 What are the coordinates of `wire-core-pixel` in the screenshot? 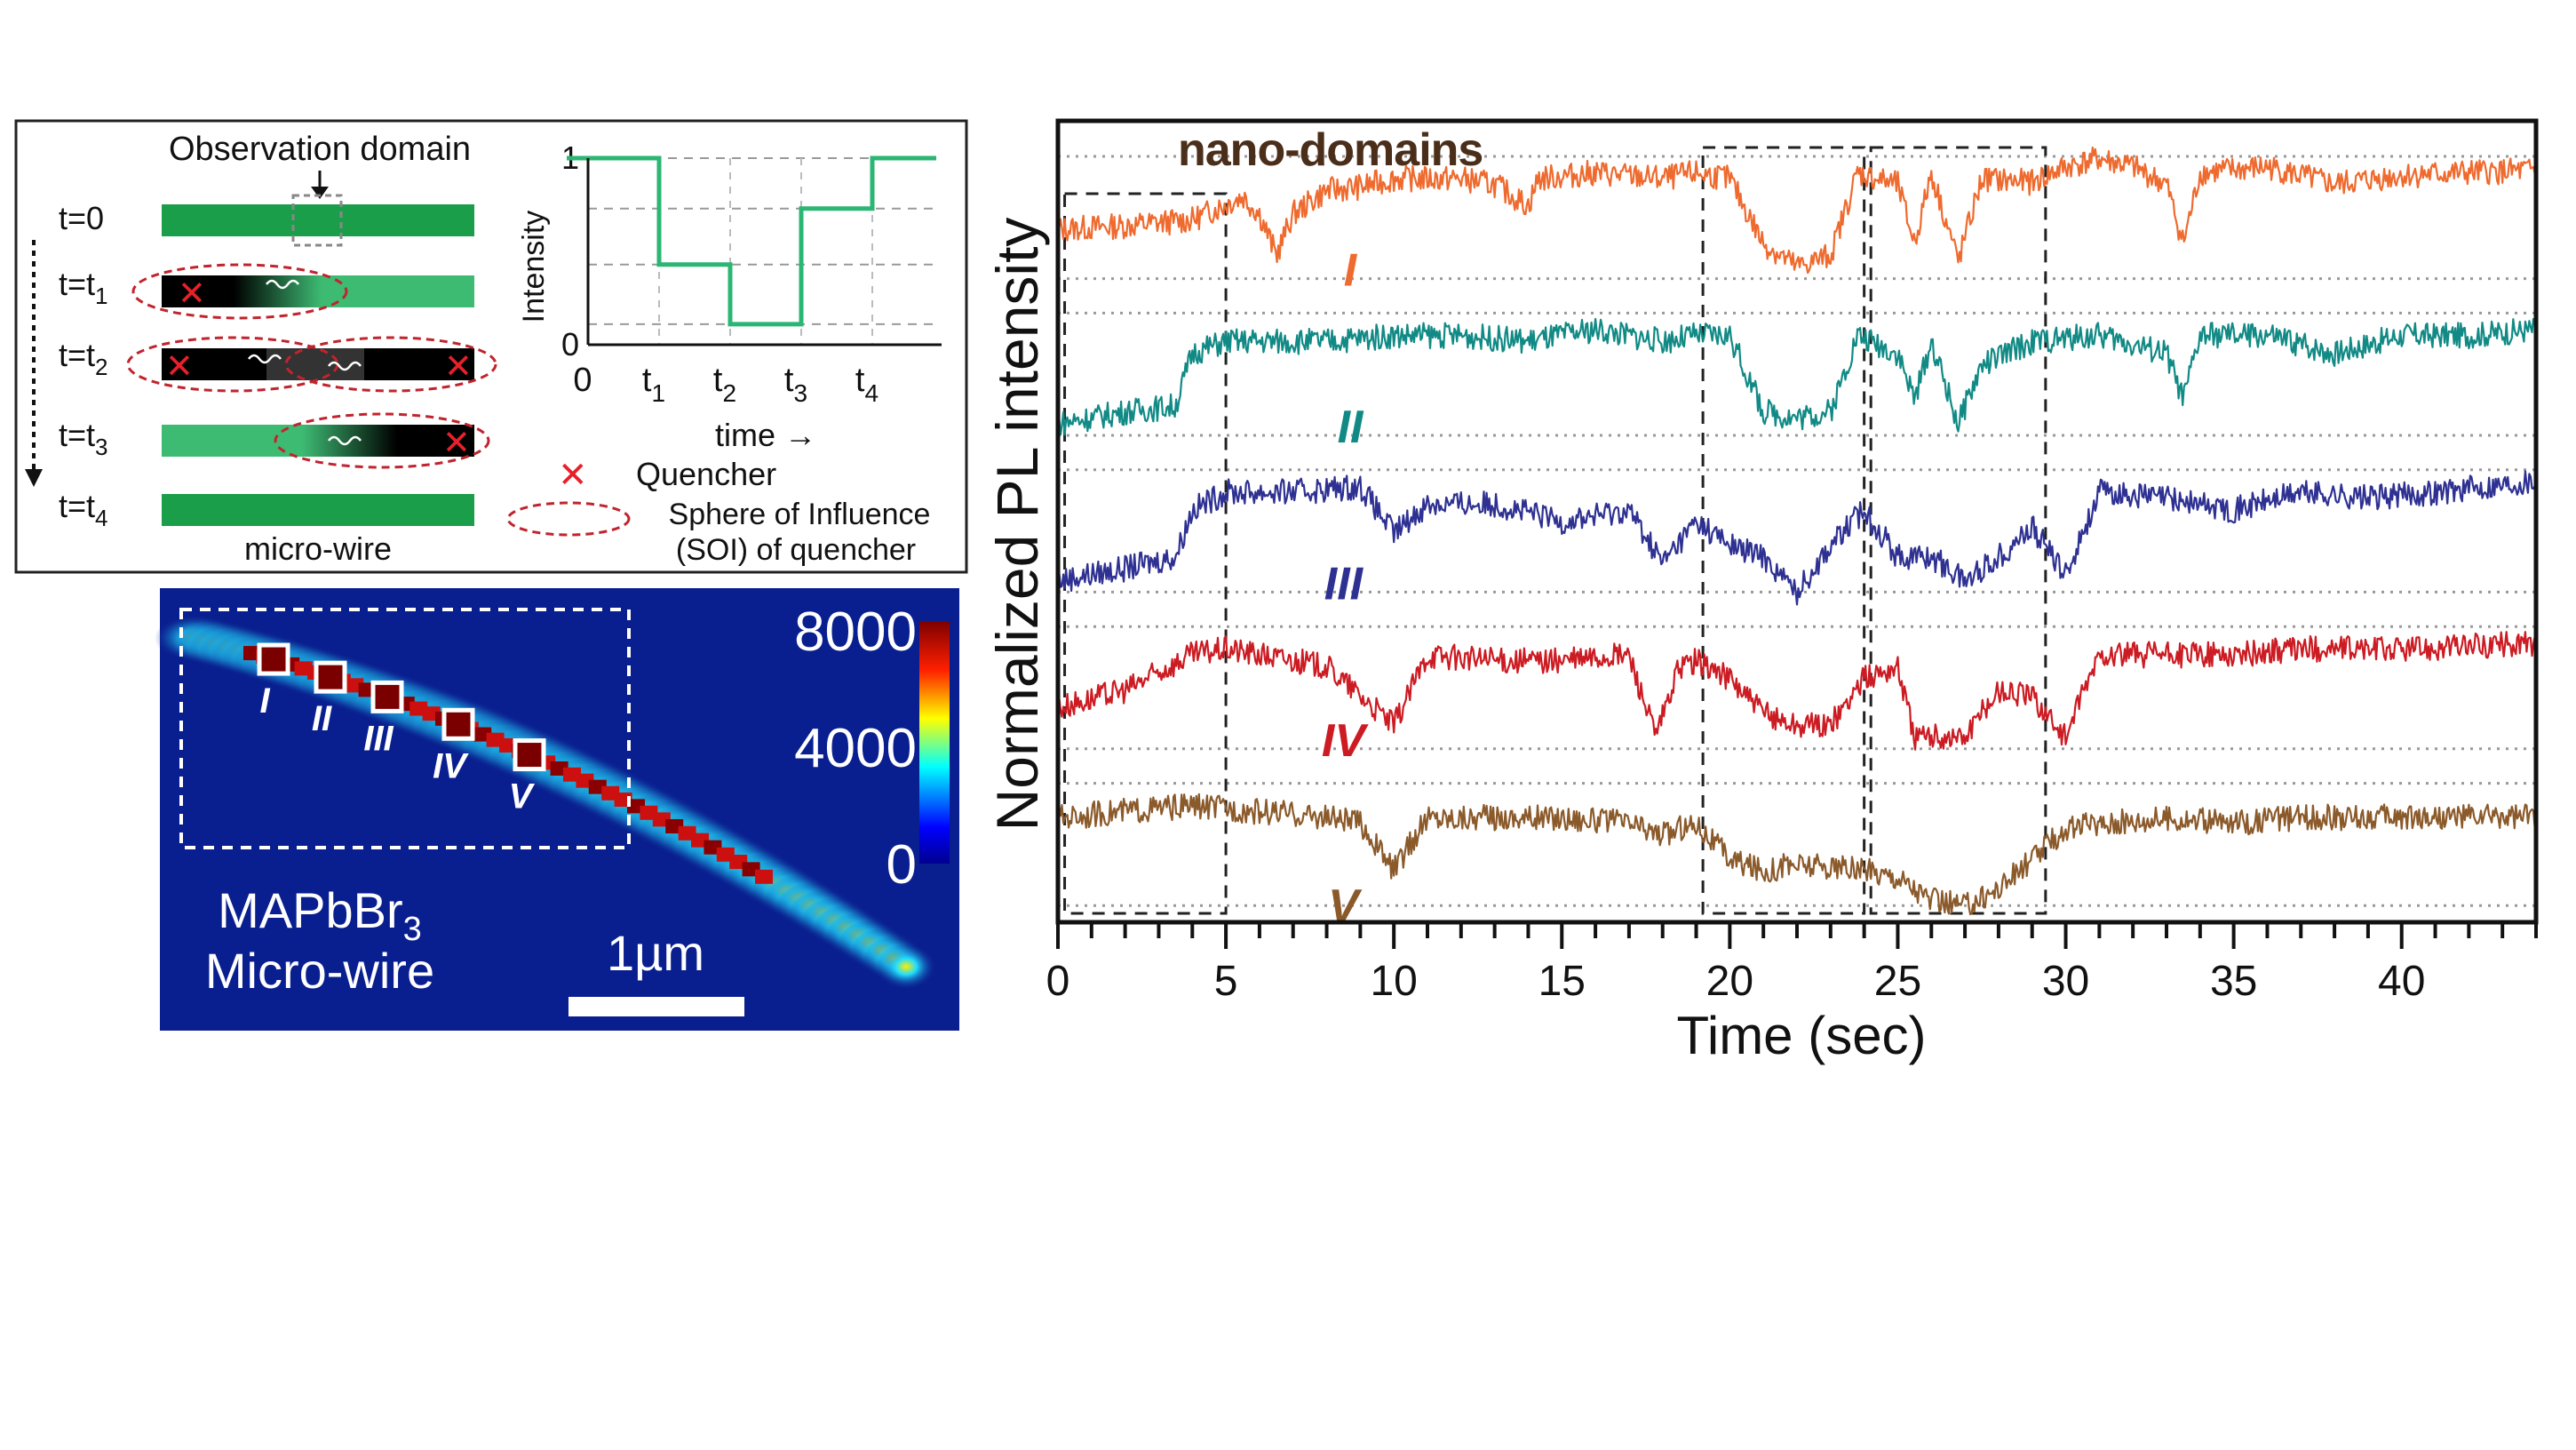 It's located at (764, 876).